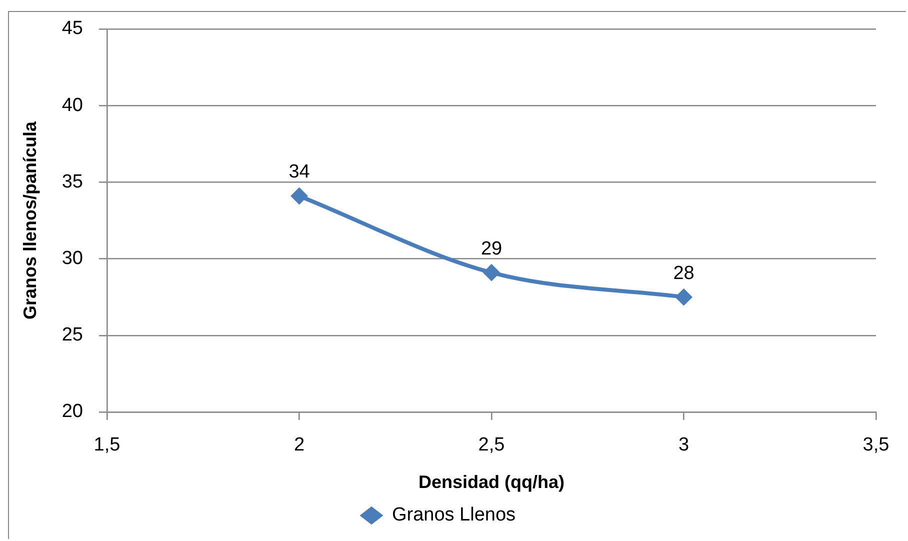 The width and height of the screenshot is (908, 541). Describe the element at coordinates (72, 335) in the screenshot. I see `y-tick-label: 25` at that location.